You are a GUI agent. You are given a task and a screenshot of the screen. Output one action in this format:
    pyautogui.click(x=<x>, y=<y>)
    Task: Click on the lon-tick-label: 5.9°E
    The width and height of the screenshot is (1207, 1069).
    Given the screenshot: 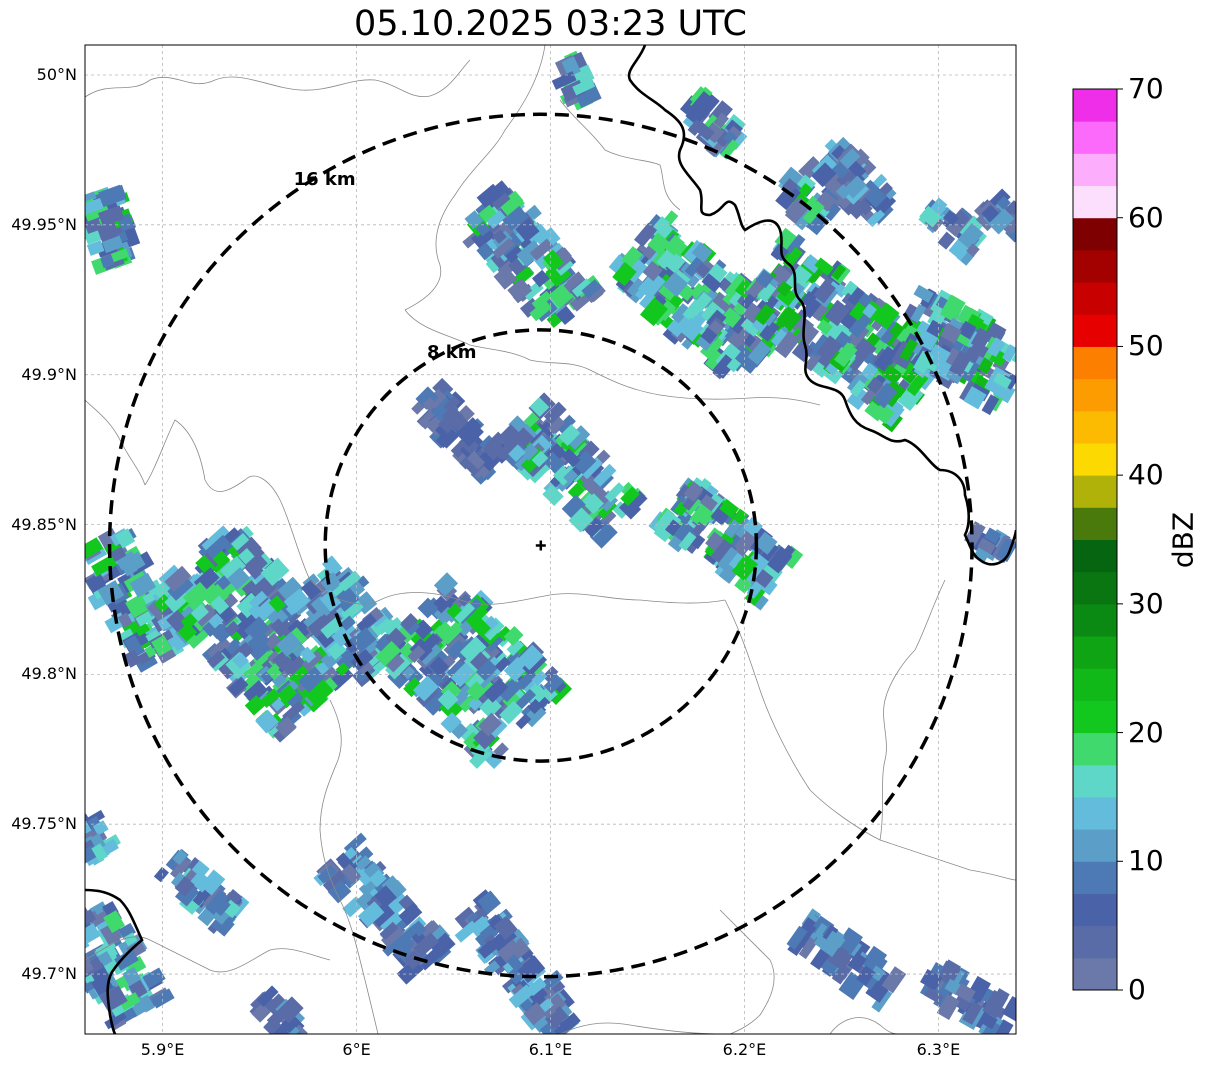 What is the action you would take?
    pyautogui.click(x=162, y=1049)
    